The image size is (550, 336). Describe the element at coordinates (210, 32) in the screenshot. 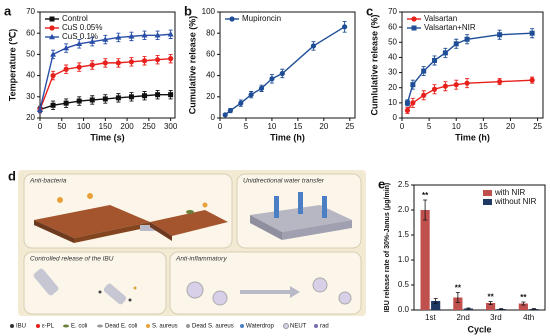

I see `y-tick-label: 80` at that location.